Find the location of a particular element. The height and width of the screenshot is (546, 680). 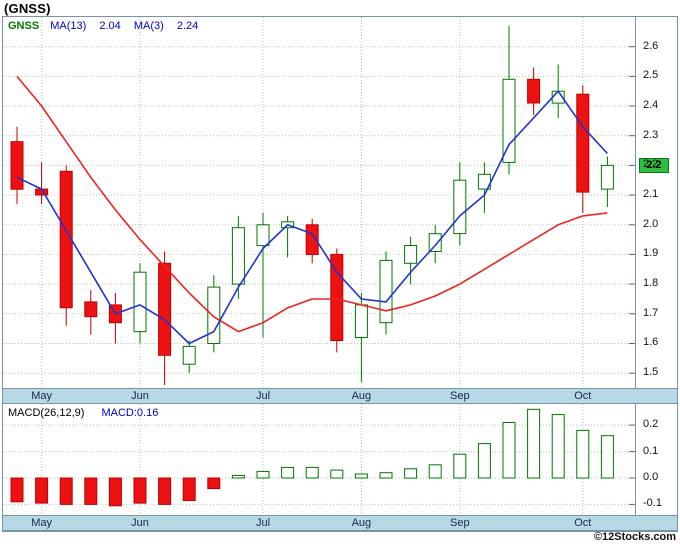

y-tick-label: 1.6 is located at coordinates (651, 342).